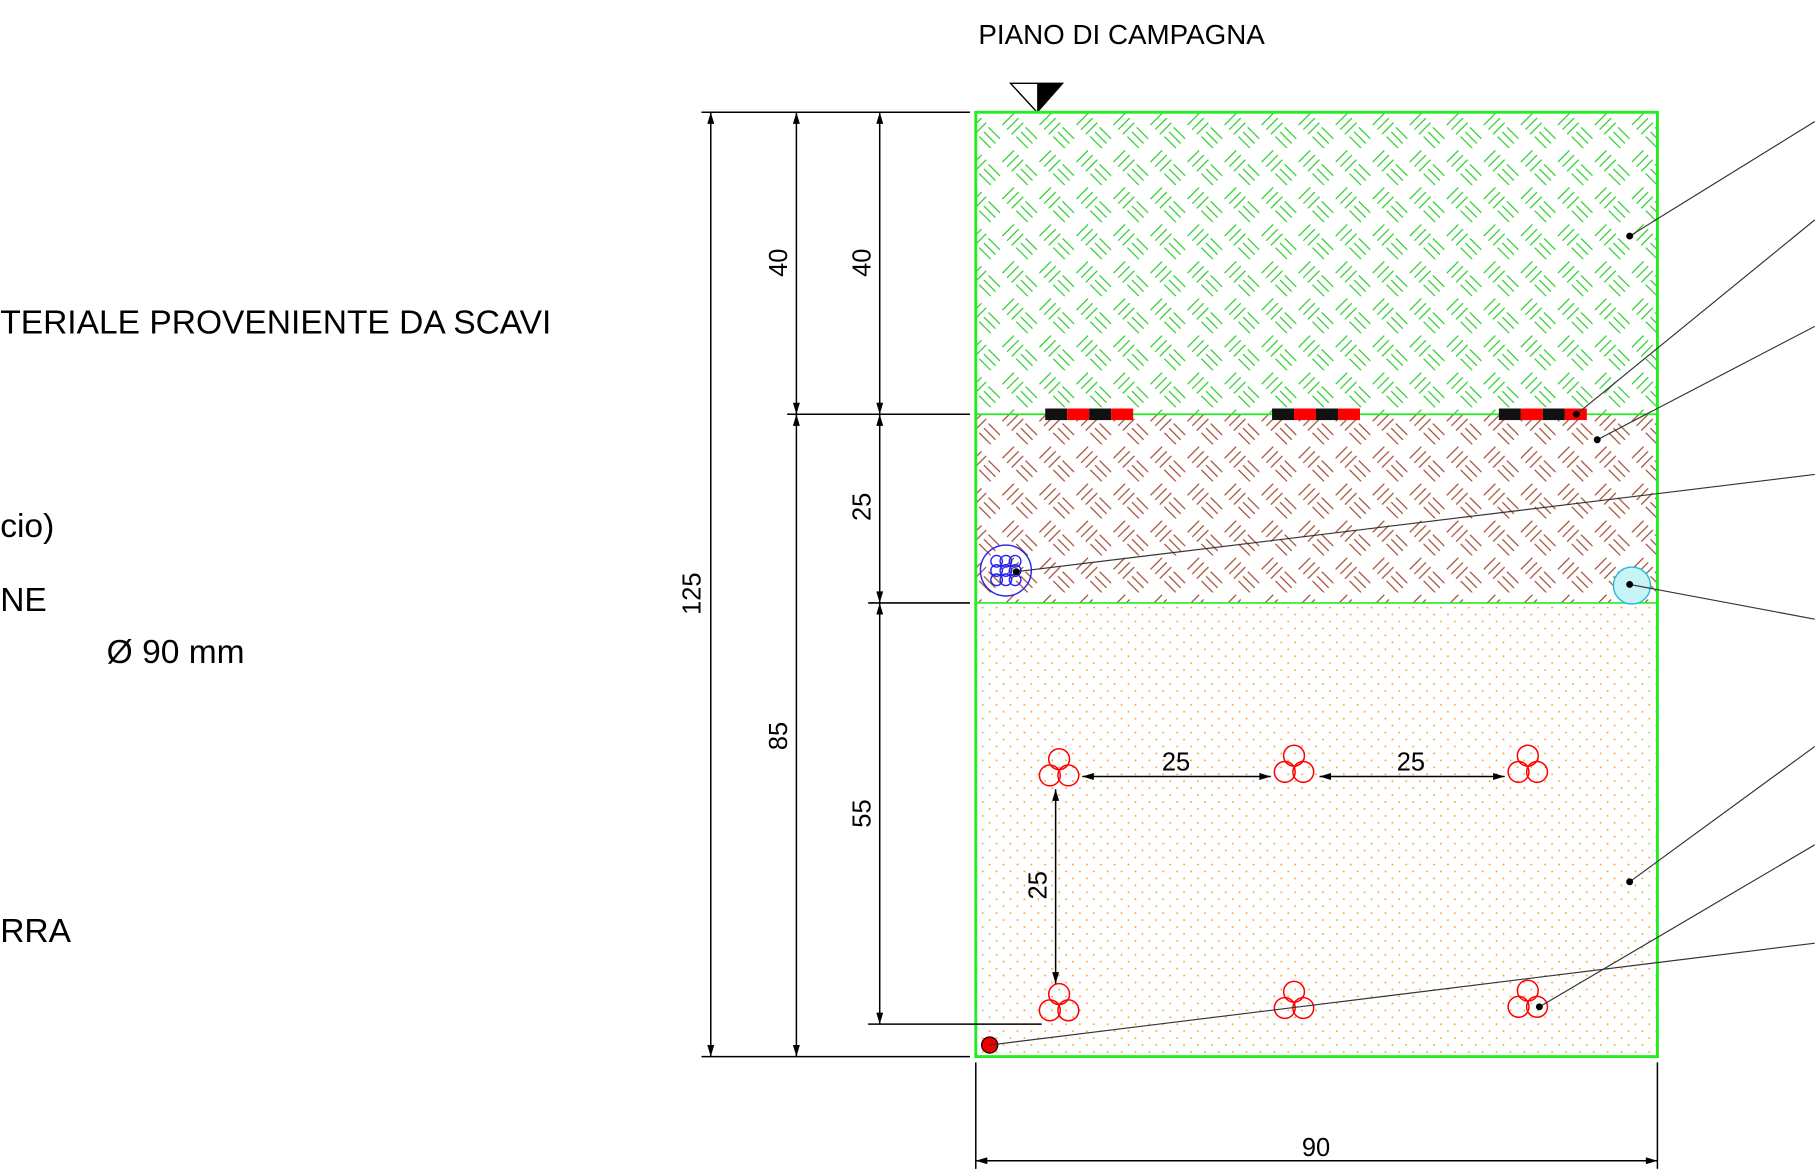  I want to click on topsoil-layer, so click(1316, 263).